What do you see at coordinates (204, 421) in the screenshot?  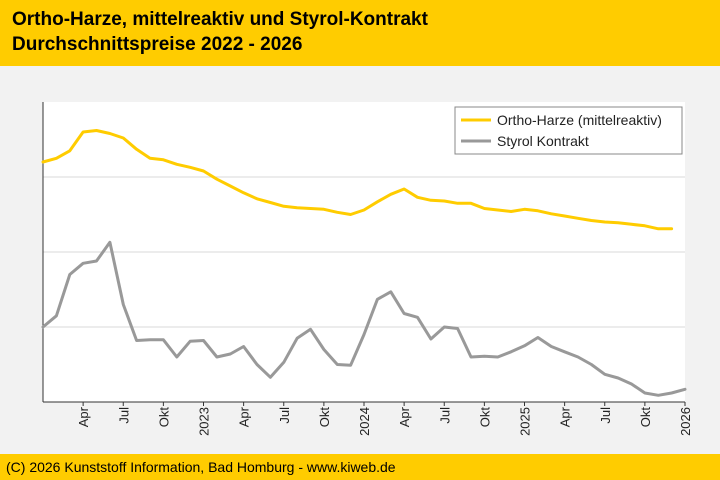 I see `x-tick-label: 2023` at bounding box center [204, 421].